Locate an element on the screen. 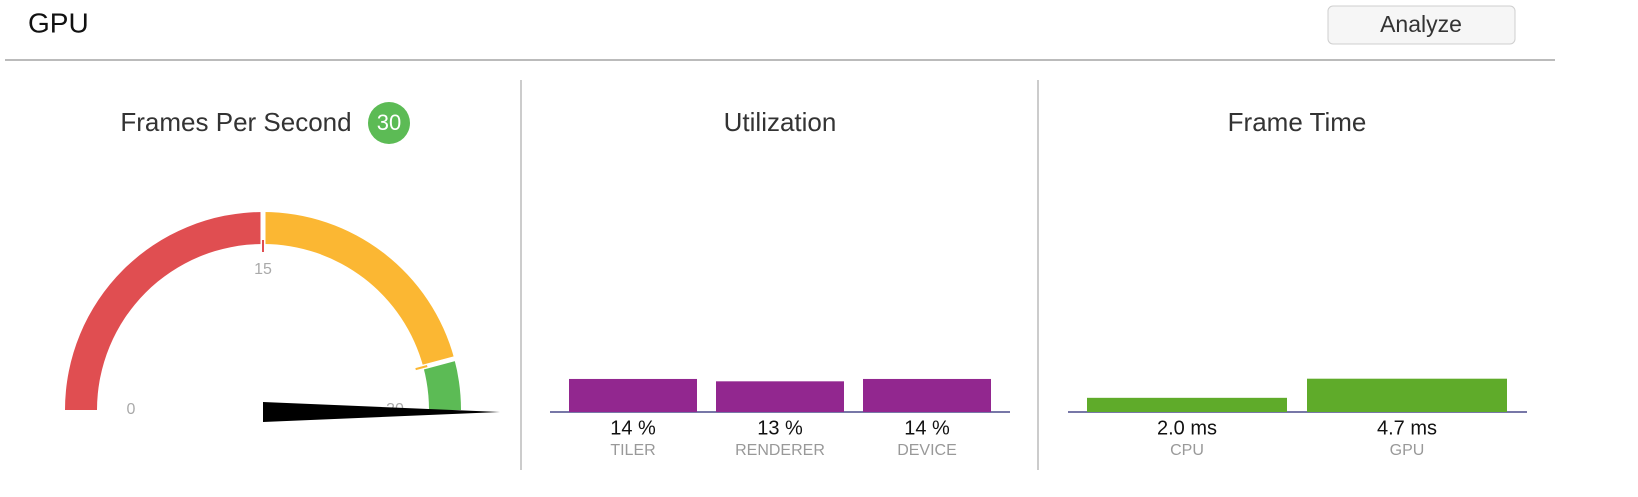 This screenshot has width=1638, height=497. value-label: 13 % is located at coordinates (780, 428).